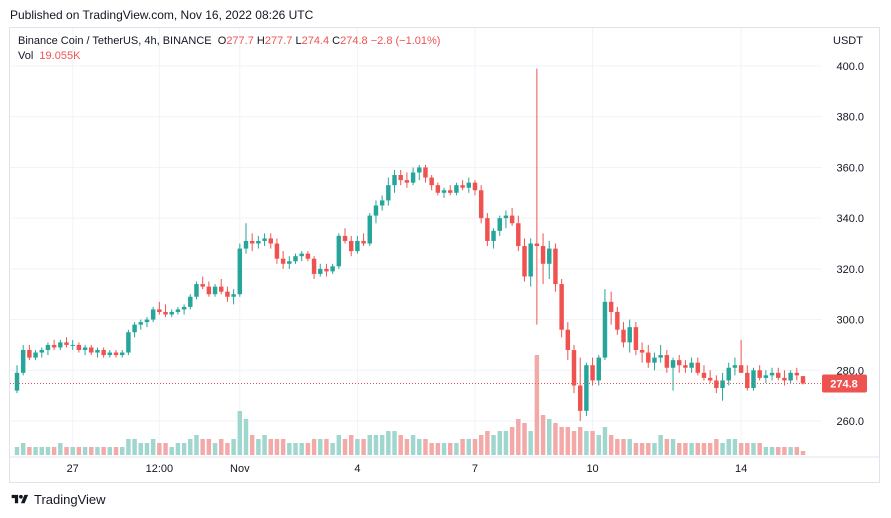 Image resolution: width=891 pixels, height=518 pixels. What do you see at coordinates (357, 469) in the screenshot?
I see `time-tick-label: 4` at bounding box center [357, 469].